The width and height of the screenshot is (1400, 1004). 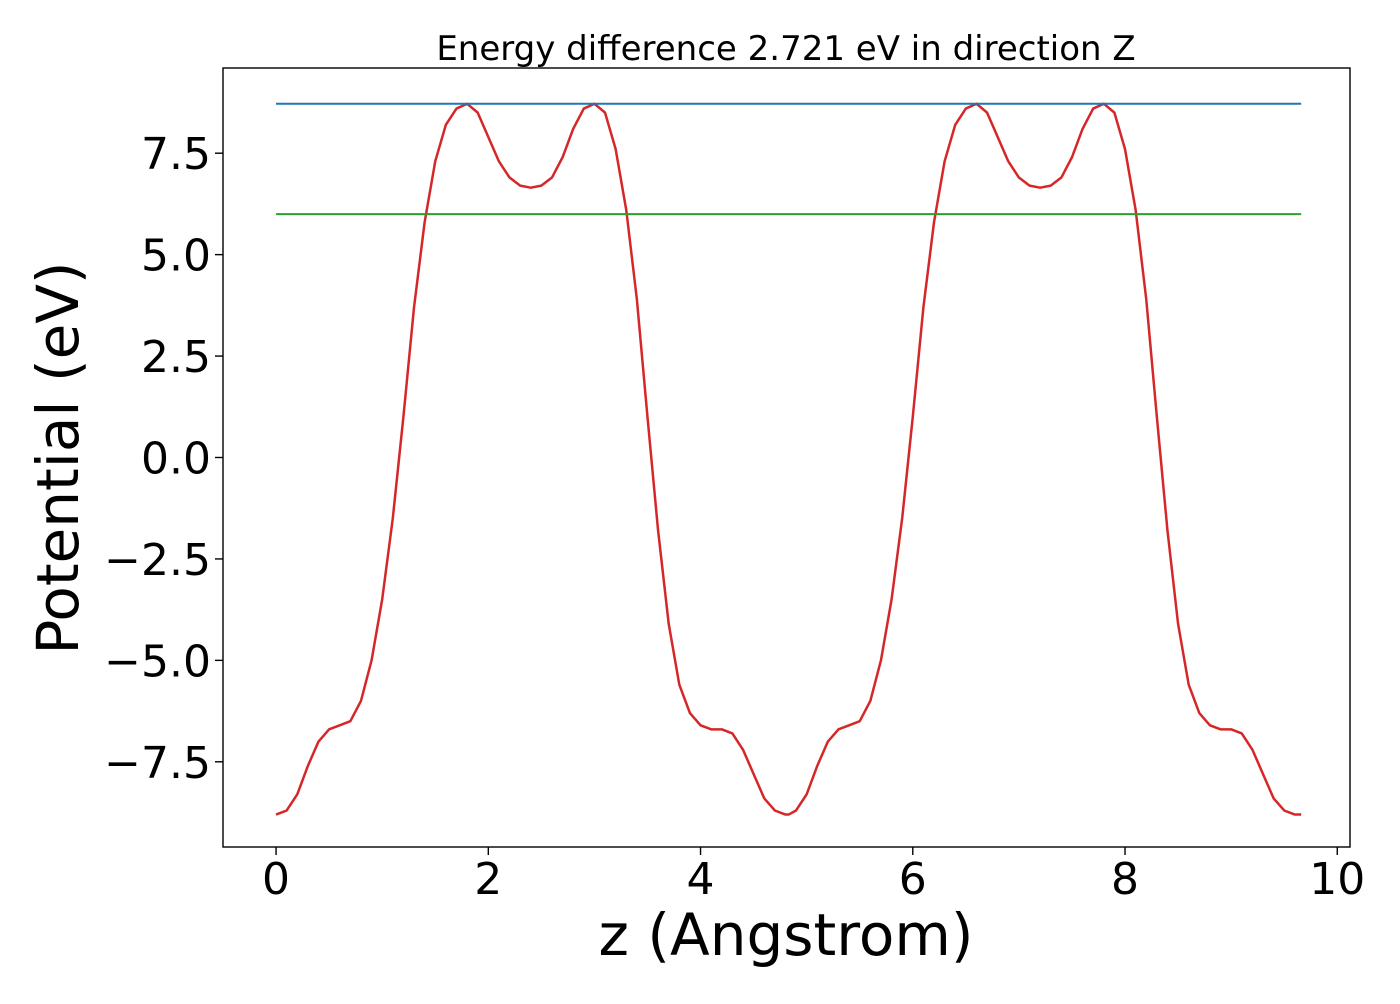 What do you see at coordinates (157, 560) in the screenshot?
I see `y-tick-label: −2.5` at bounding box center [157, 560].